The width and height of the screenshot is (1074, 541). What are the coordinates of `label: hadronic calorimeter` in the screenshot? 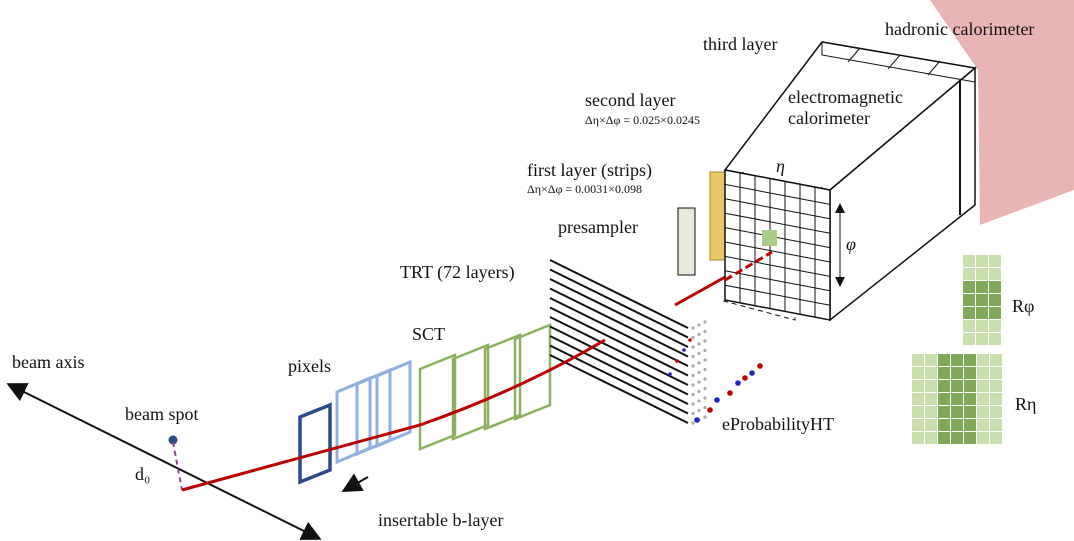 It's located at (959, 29).